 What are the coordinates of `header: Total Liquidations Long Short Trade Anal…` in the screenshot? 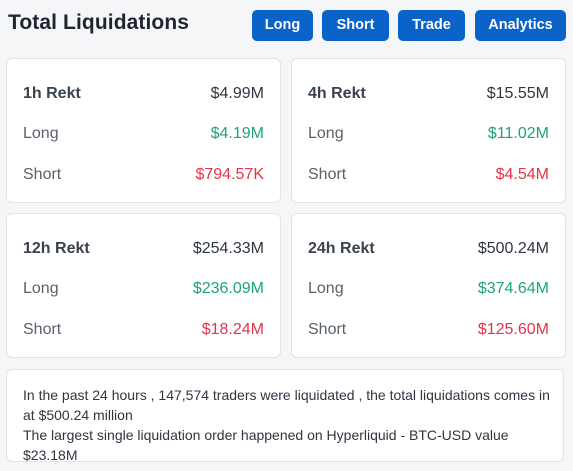 It's located at (286, 25).